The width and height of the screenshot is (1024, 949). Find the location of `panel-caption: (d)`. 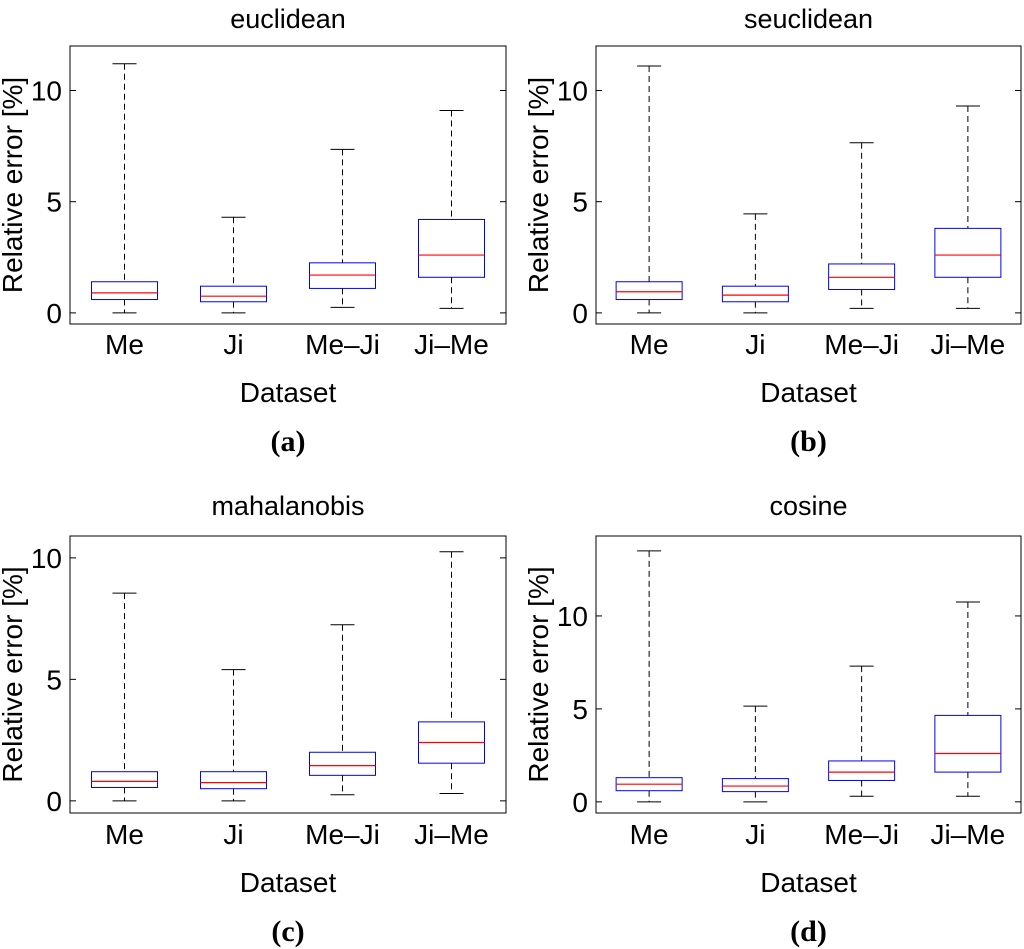

panel-caption: (d) is located at coordinates (808, 931).